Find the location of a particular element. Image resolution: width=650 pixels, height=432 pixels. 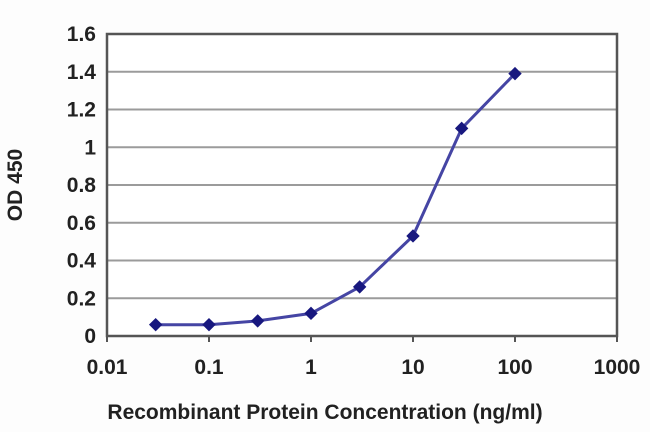

y-axis-title: OD 450 is located at coordinates (15, 185).